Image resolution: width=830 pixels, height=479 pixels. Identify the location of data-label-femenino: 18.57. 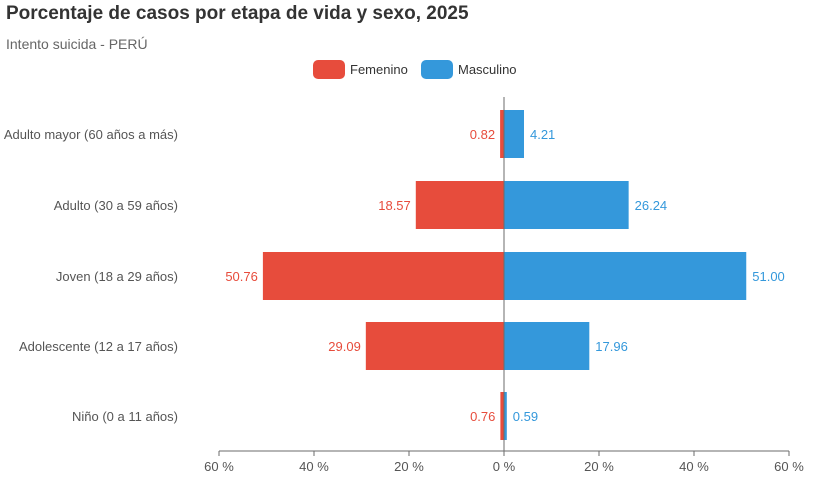
(394, 205).